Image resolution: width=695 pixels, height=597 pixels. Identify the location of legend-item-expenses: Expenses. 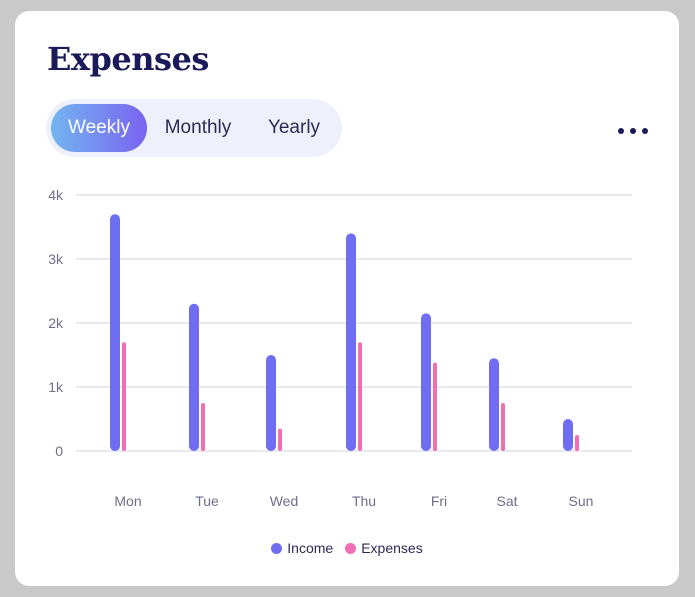
(384, 548).